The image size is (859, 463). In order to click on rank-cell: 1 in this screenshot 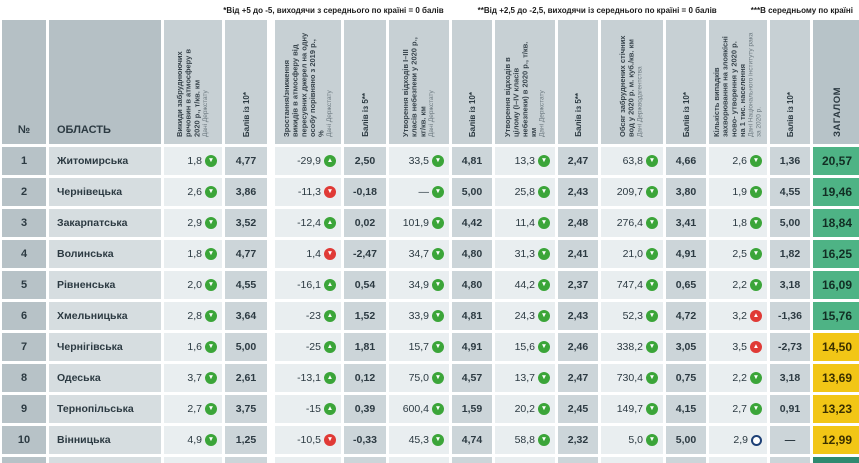, I will do `click(24, 161)`.